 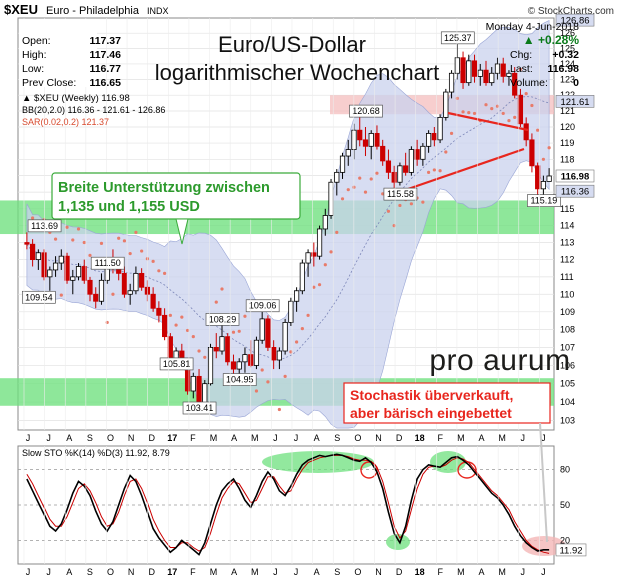 I want to click on right-value-tag-text: 121.61, so click(x=574, y=102).